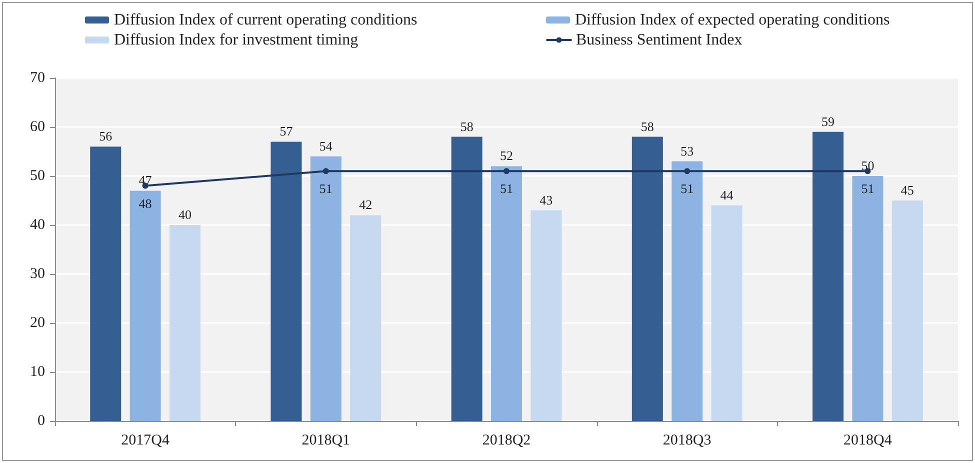 This screenshot has height=463, width=975. Describe the element at coordinates (41, 421) in the screenshot. I see `y-tick-label: 0` at that location.